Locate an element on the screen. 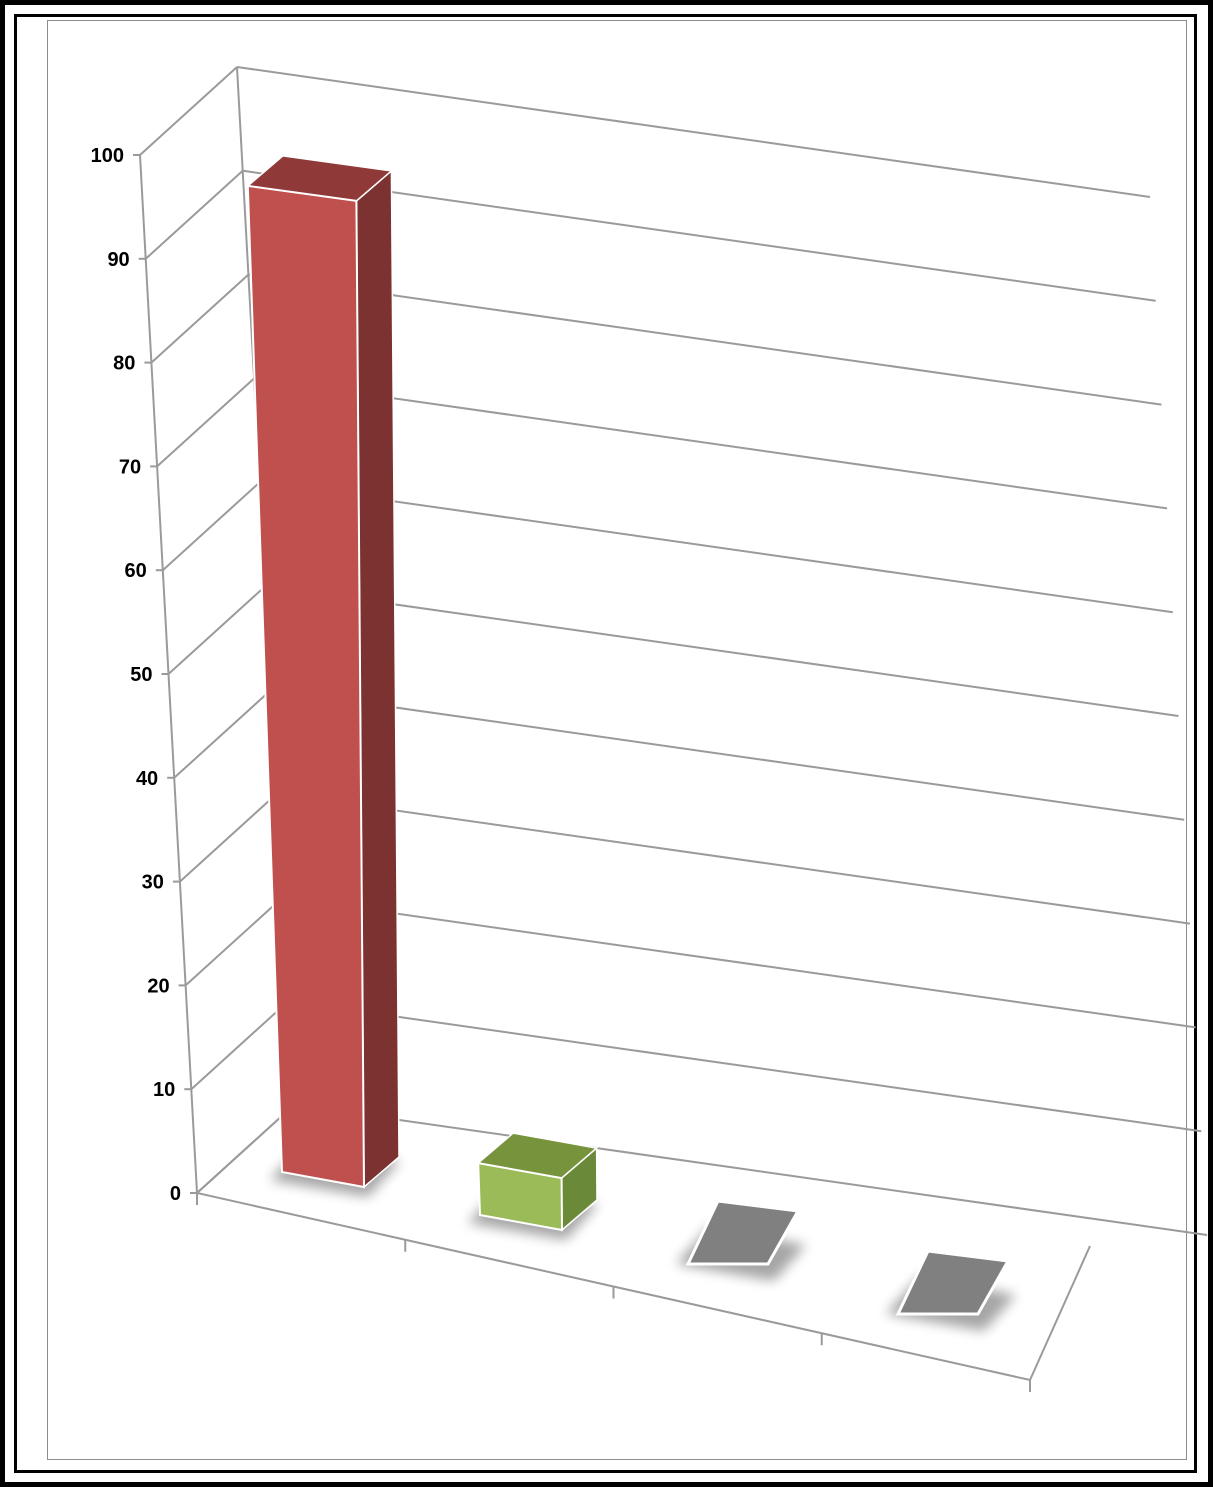 The height and width of the screenshot is (1487, 1213). y-tick-label: 40 is located at coordinates (147, 779).